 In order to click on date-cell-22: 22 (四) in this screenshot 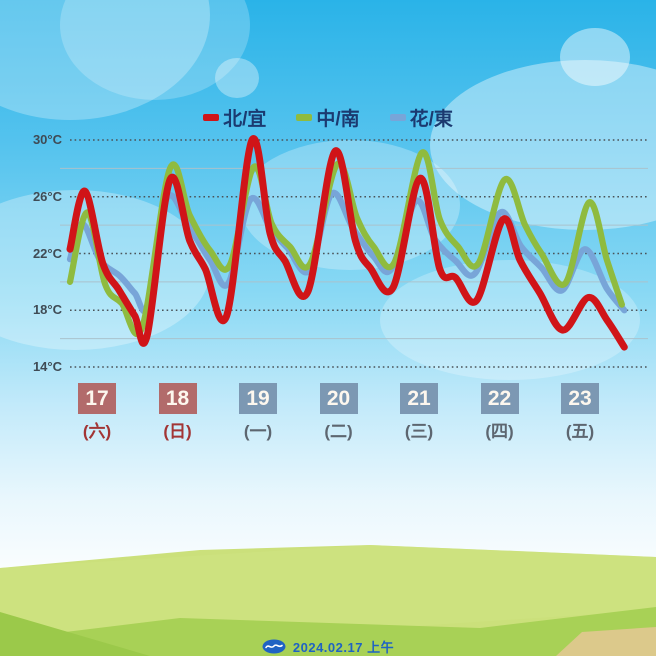, I will do `click(500, 412)`.